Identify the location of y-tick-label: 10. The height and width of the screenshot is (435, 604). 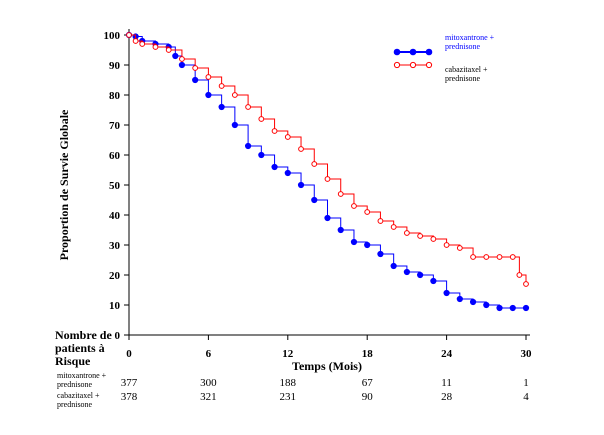
(115, 306).